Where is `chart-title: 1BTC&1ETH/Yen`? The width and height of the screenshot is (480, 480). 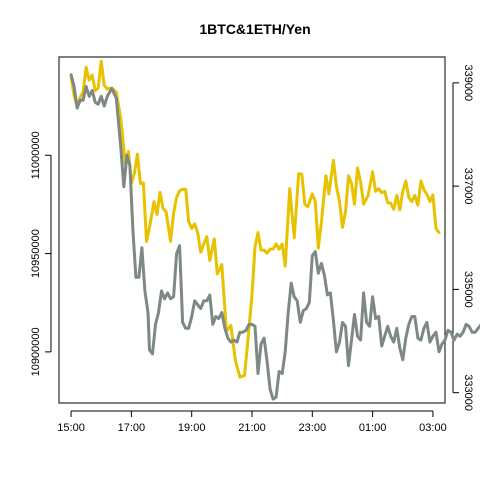 chart-title: 1BTC&1ETH/Yen is located at coordinates (254, 29).